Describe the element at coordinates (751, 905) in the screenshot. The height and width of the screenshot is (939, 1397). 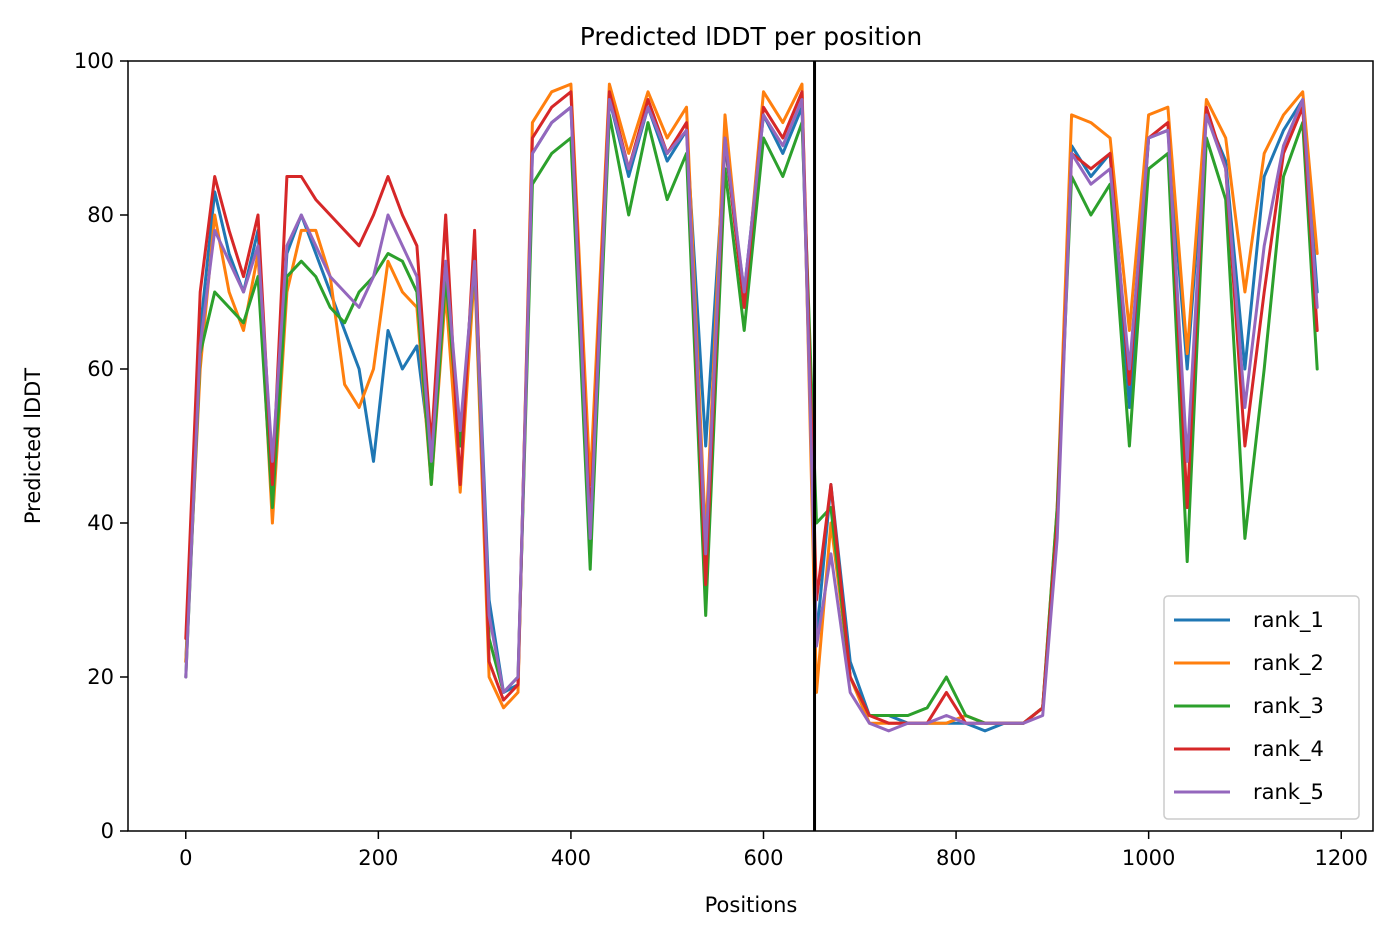
I see `x-axis-title: Positions` at that location.